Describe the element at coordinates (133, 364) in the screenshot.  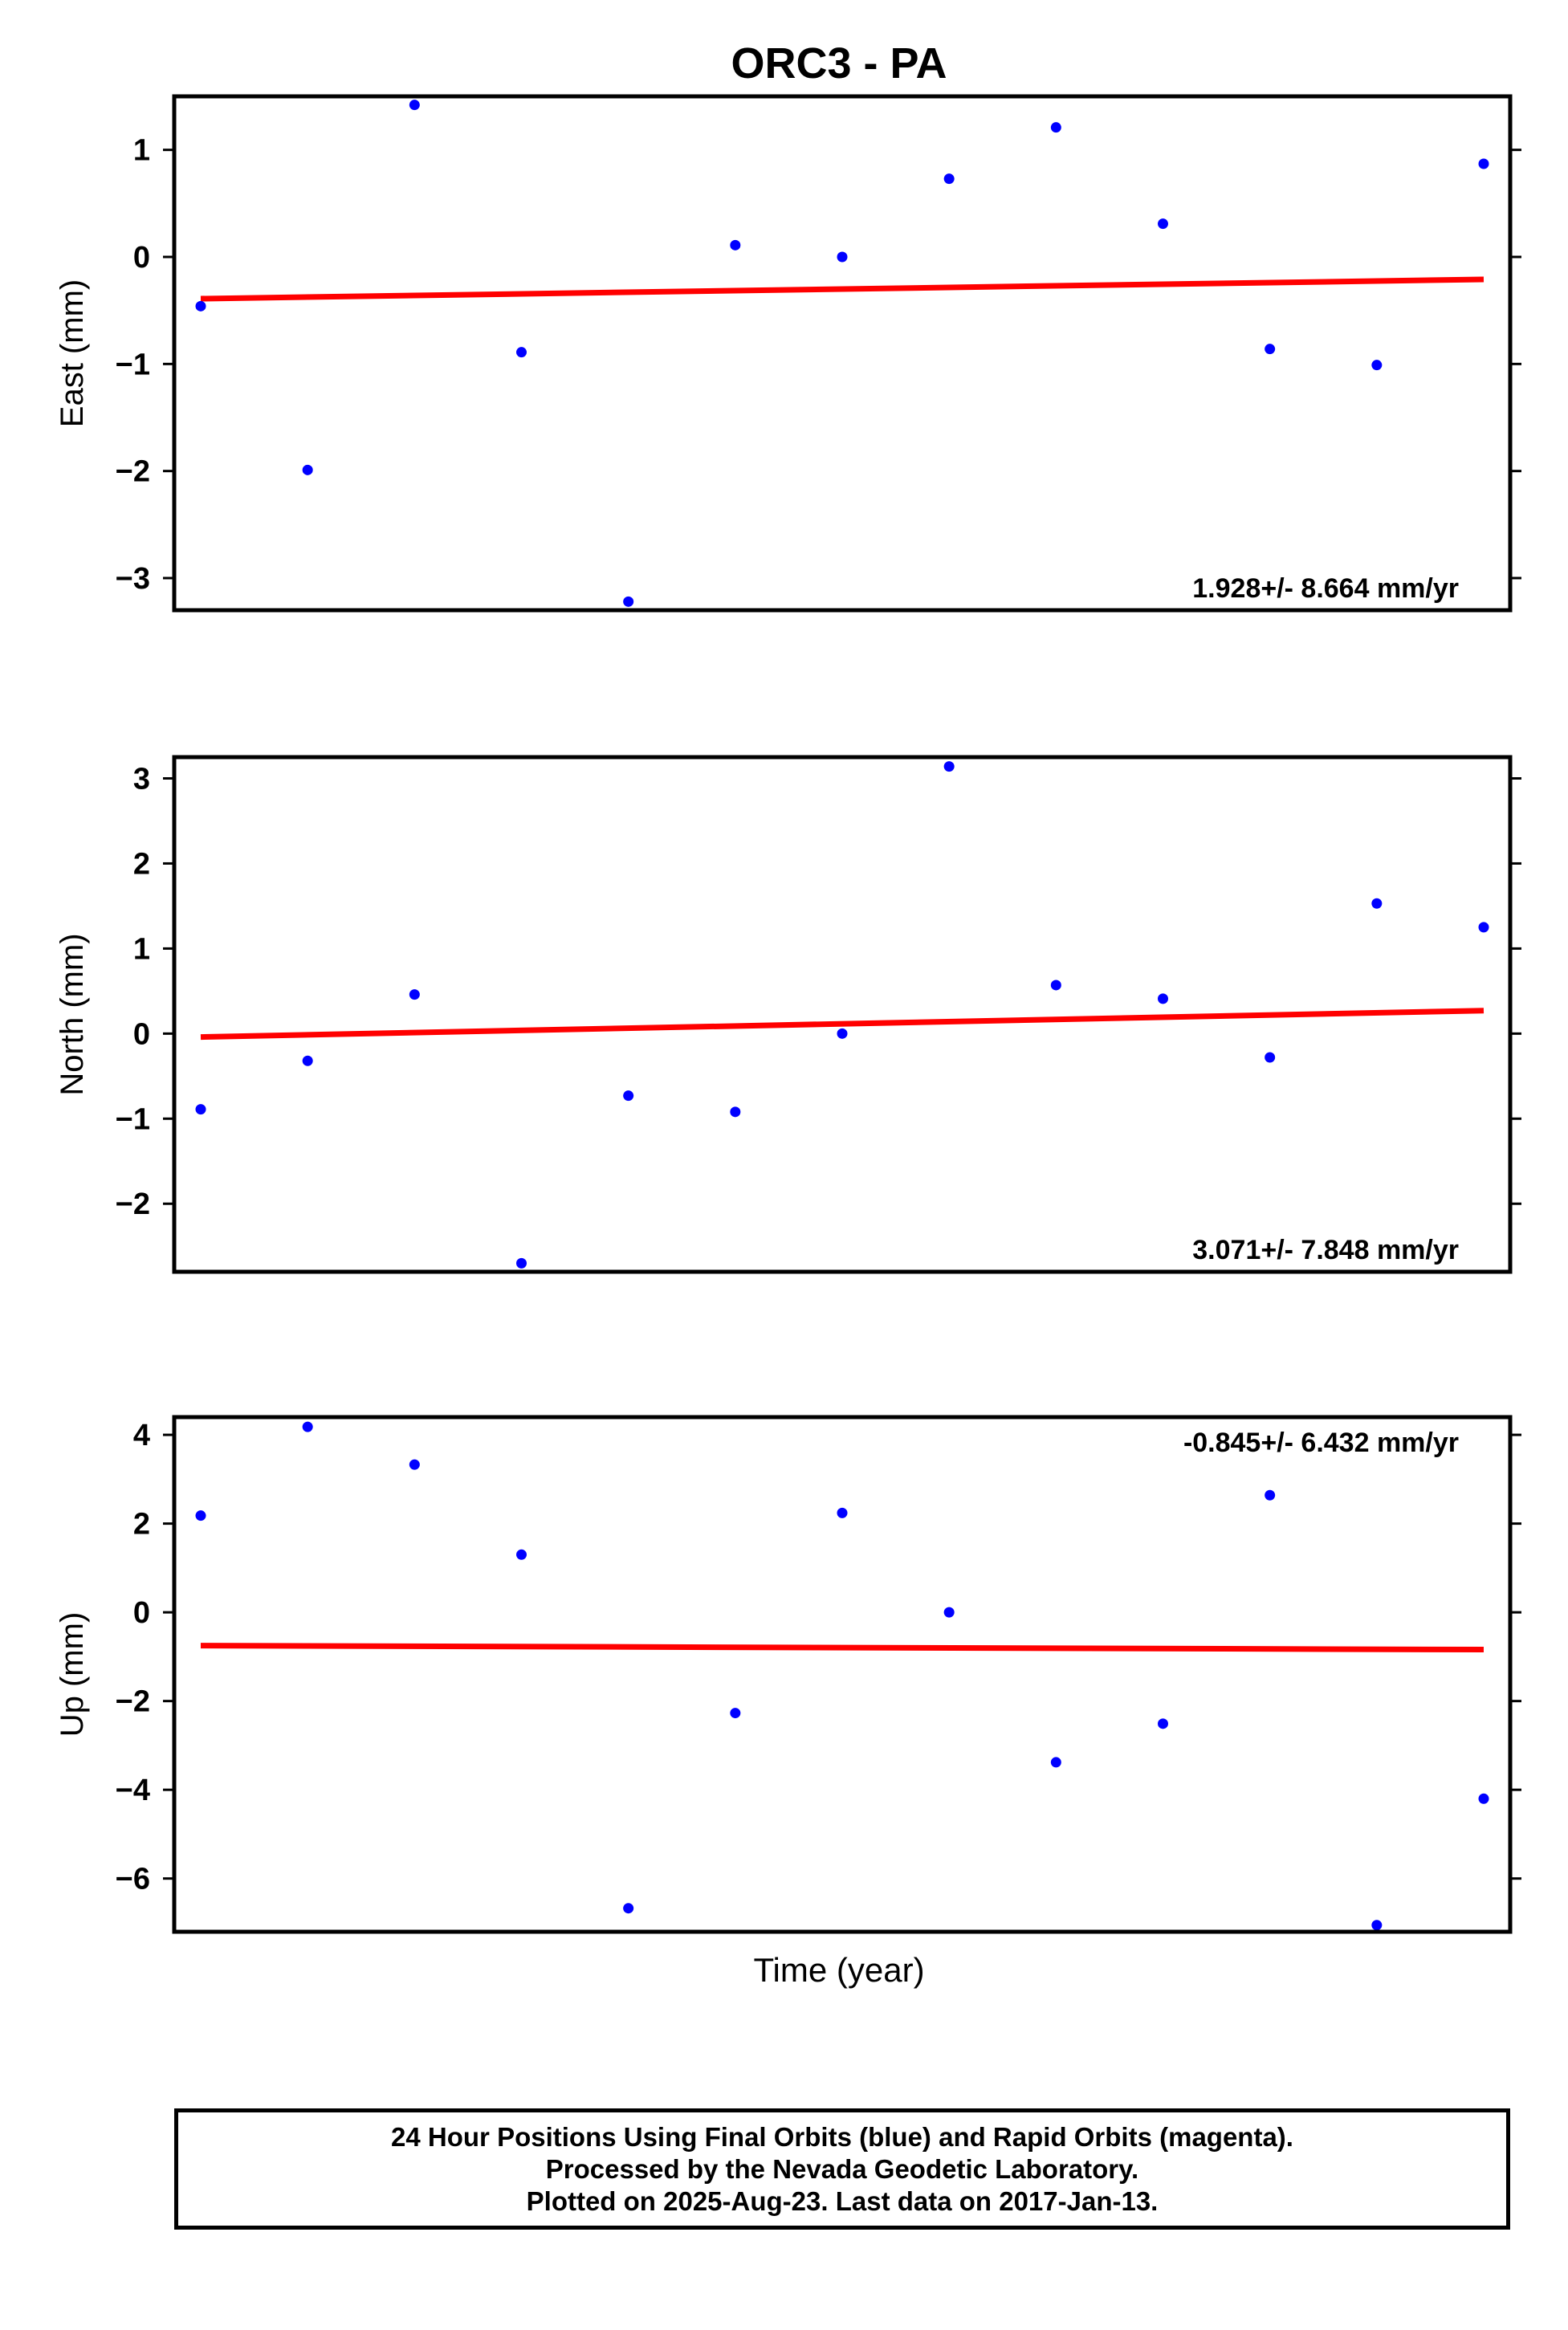
I see `east-ytick-label: −1` at that location.